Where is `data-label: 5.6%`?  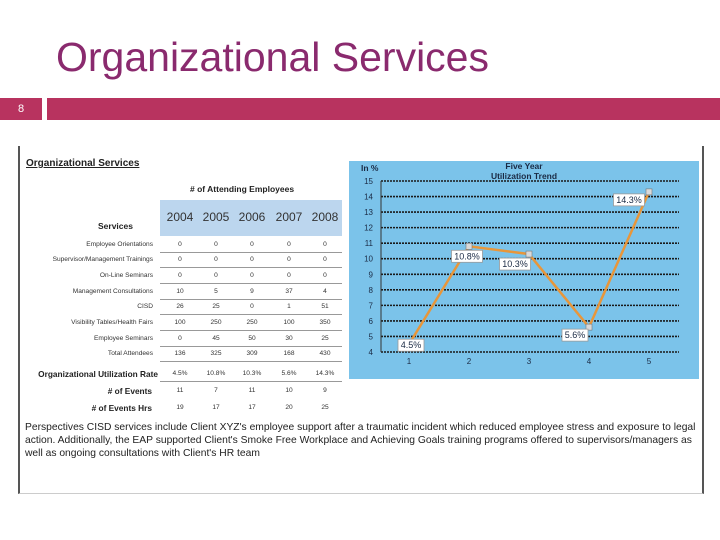
data-label: 5.6% is located at coordinates (575, 335).